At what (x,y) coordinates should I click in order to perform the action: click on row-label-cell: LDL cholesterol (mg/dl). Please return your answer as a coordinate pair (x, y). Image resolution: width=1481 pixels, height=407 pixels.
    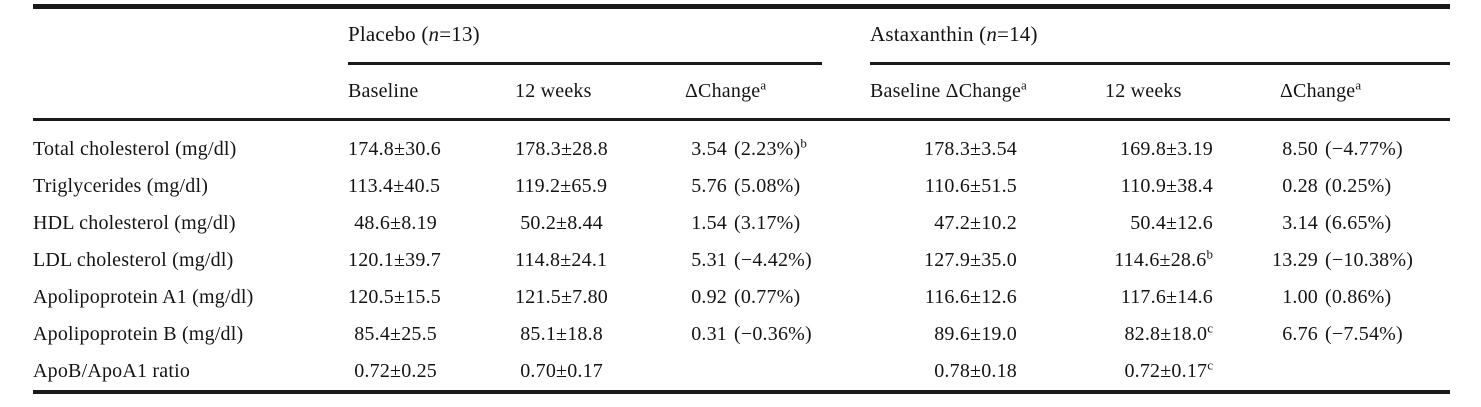
    Looking at the image, I should click on (190, 260).